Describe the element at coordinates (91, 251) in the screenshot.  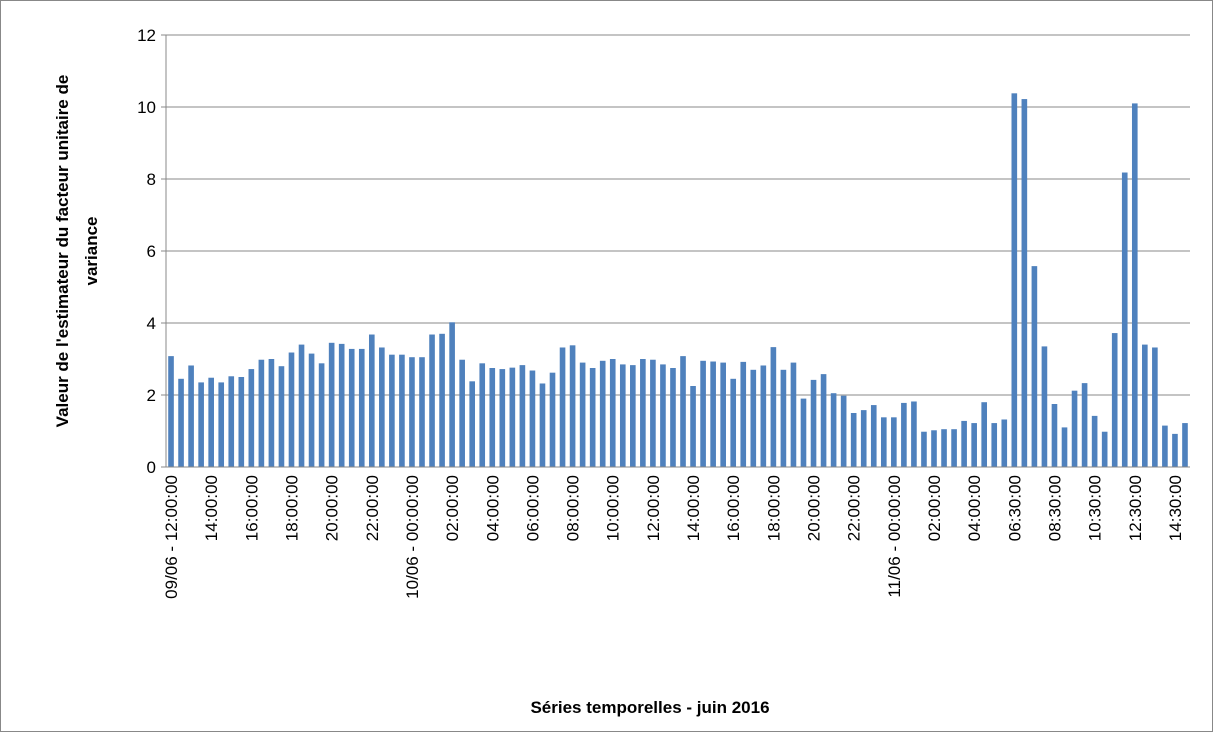
I see `y-axis-title-line: variance` at that location.